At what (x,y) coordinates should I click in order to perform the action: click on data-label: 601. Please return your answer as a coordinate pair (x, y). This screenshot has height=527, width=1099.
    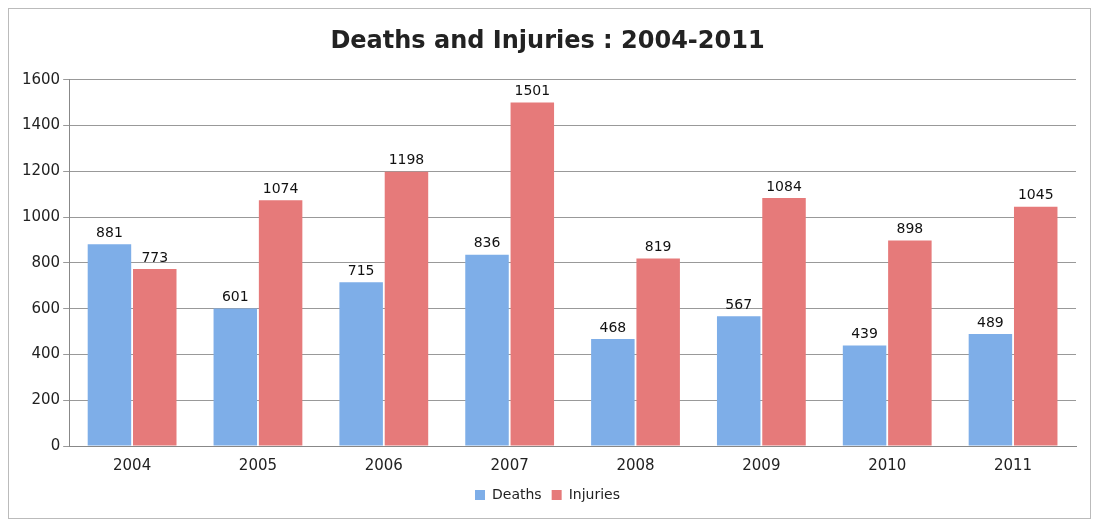
    Looking at the image, I should click on (235, 296).